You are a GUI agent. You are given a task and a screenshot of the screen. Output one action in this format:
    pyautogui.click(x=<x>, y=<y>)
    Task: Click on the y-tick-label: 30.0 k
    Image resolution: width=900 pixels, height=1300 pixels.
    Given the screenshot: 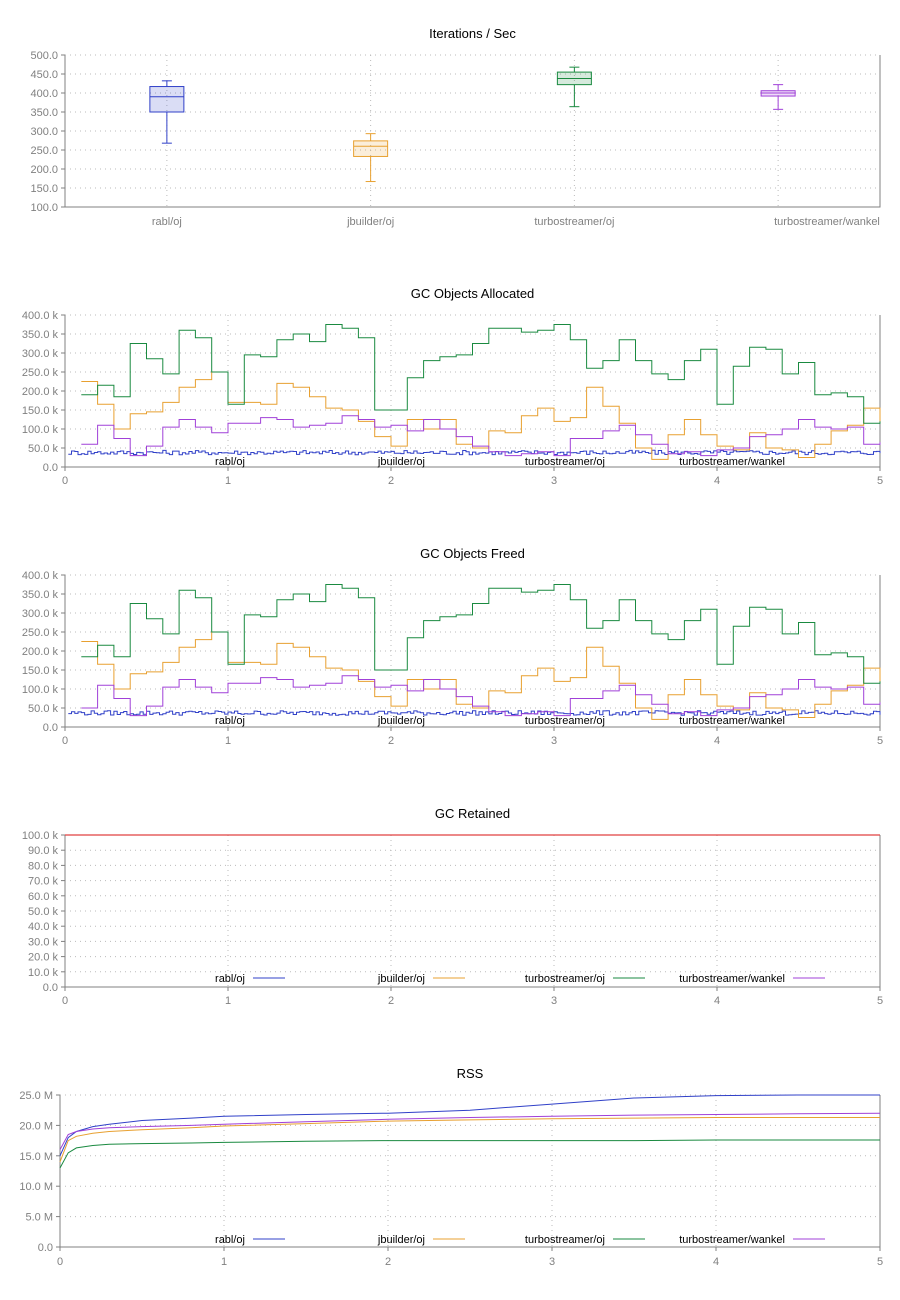 What is the action you would take?
    pyautogui.click(x=43, y=942)
    